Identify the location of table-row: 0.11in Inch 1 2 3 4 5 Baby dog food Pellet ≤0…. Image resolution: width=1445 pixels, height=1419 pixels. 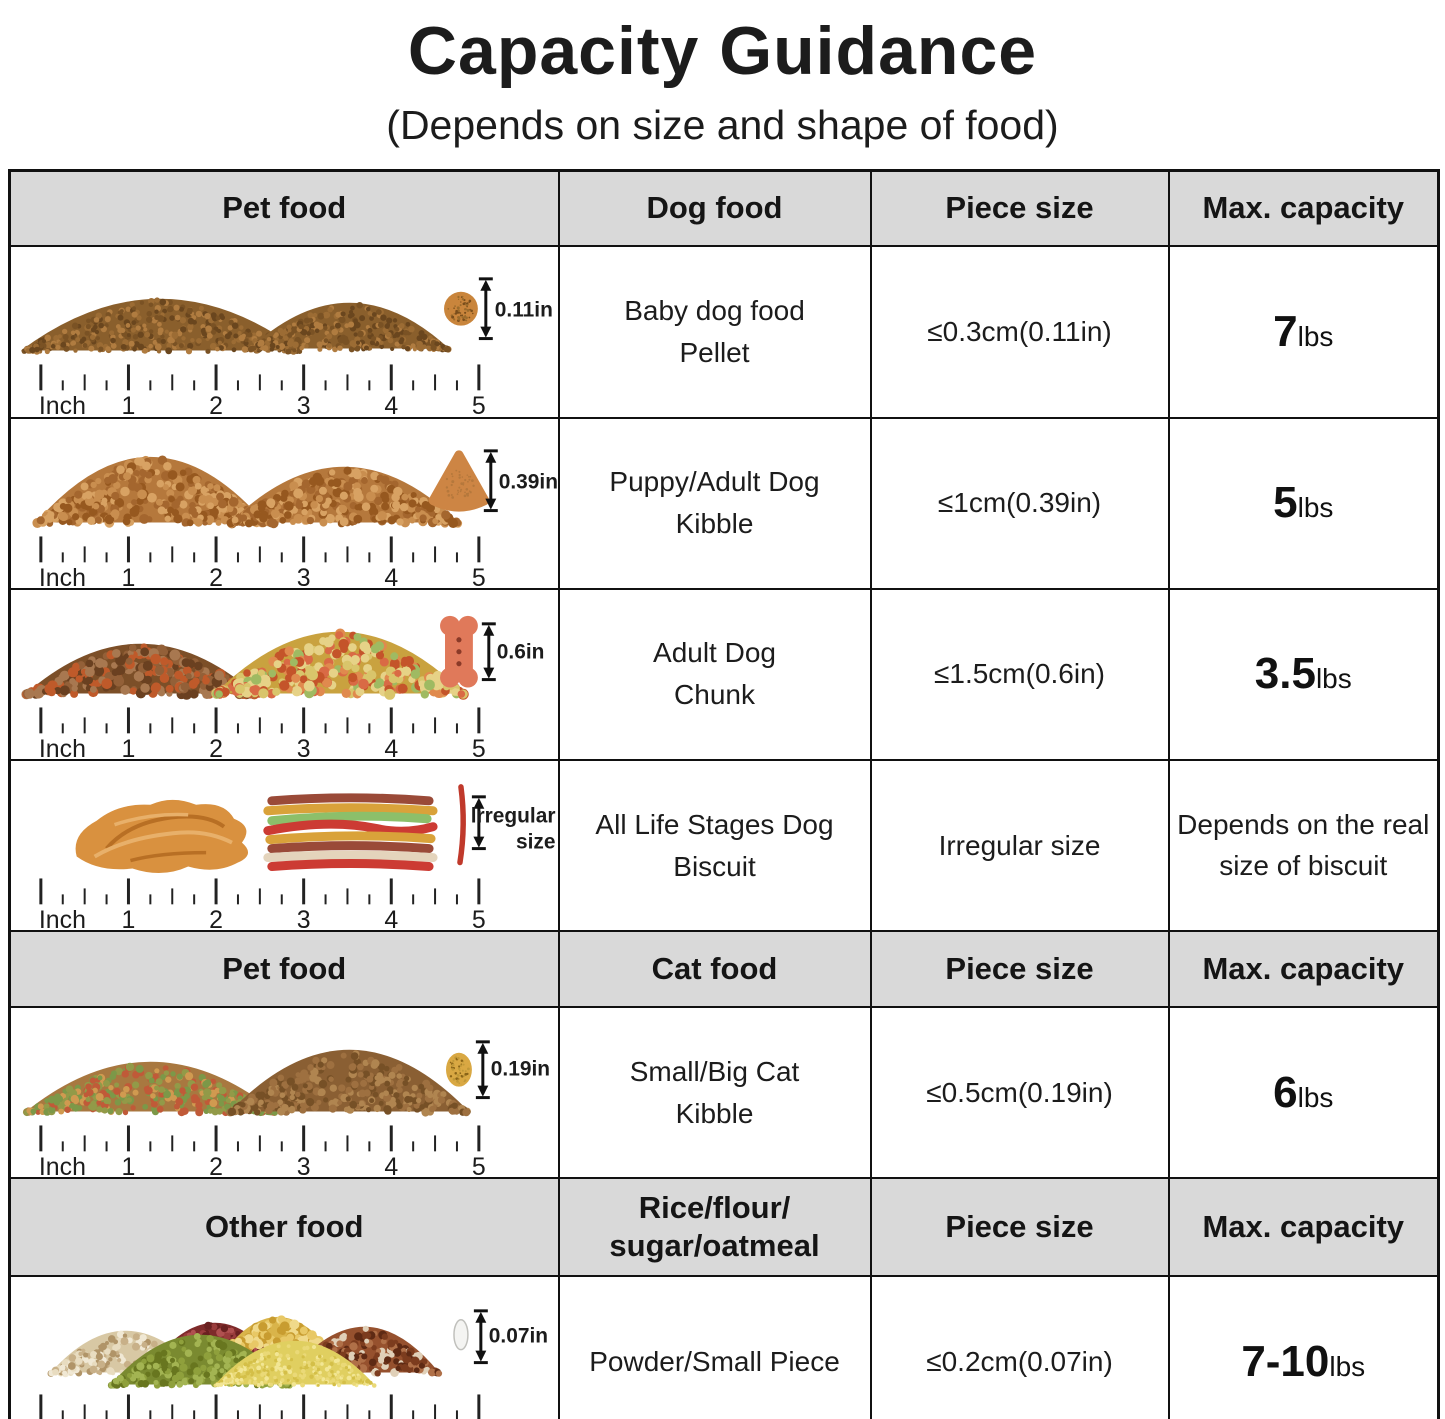
(724, 331).